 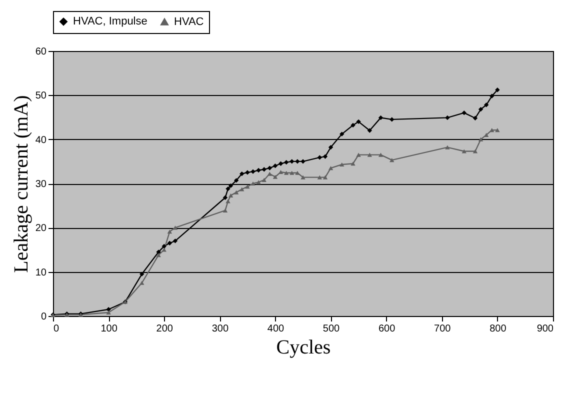 What do you see at coordinates (41, 96) in the screenshot?
I see `y-tick-label: 50` at bounding box center [41, 96].